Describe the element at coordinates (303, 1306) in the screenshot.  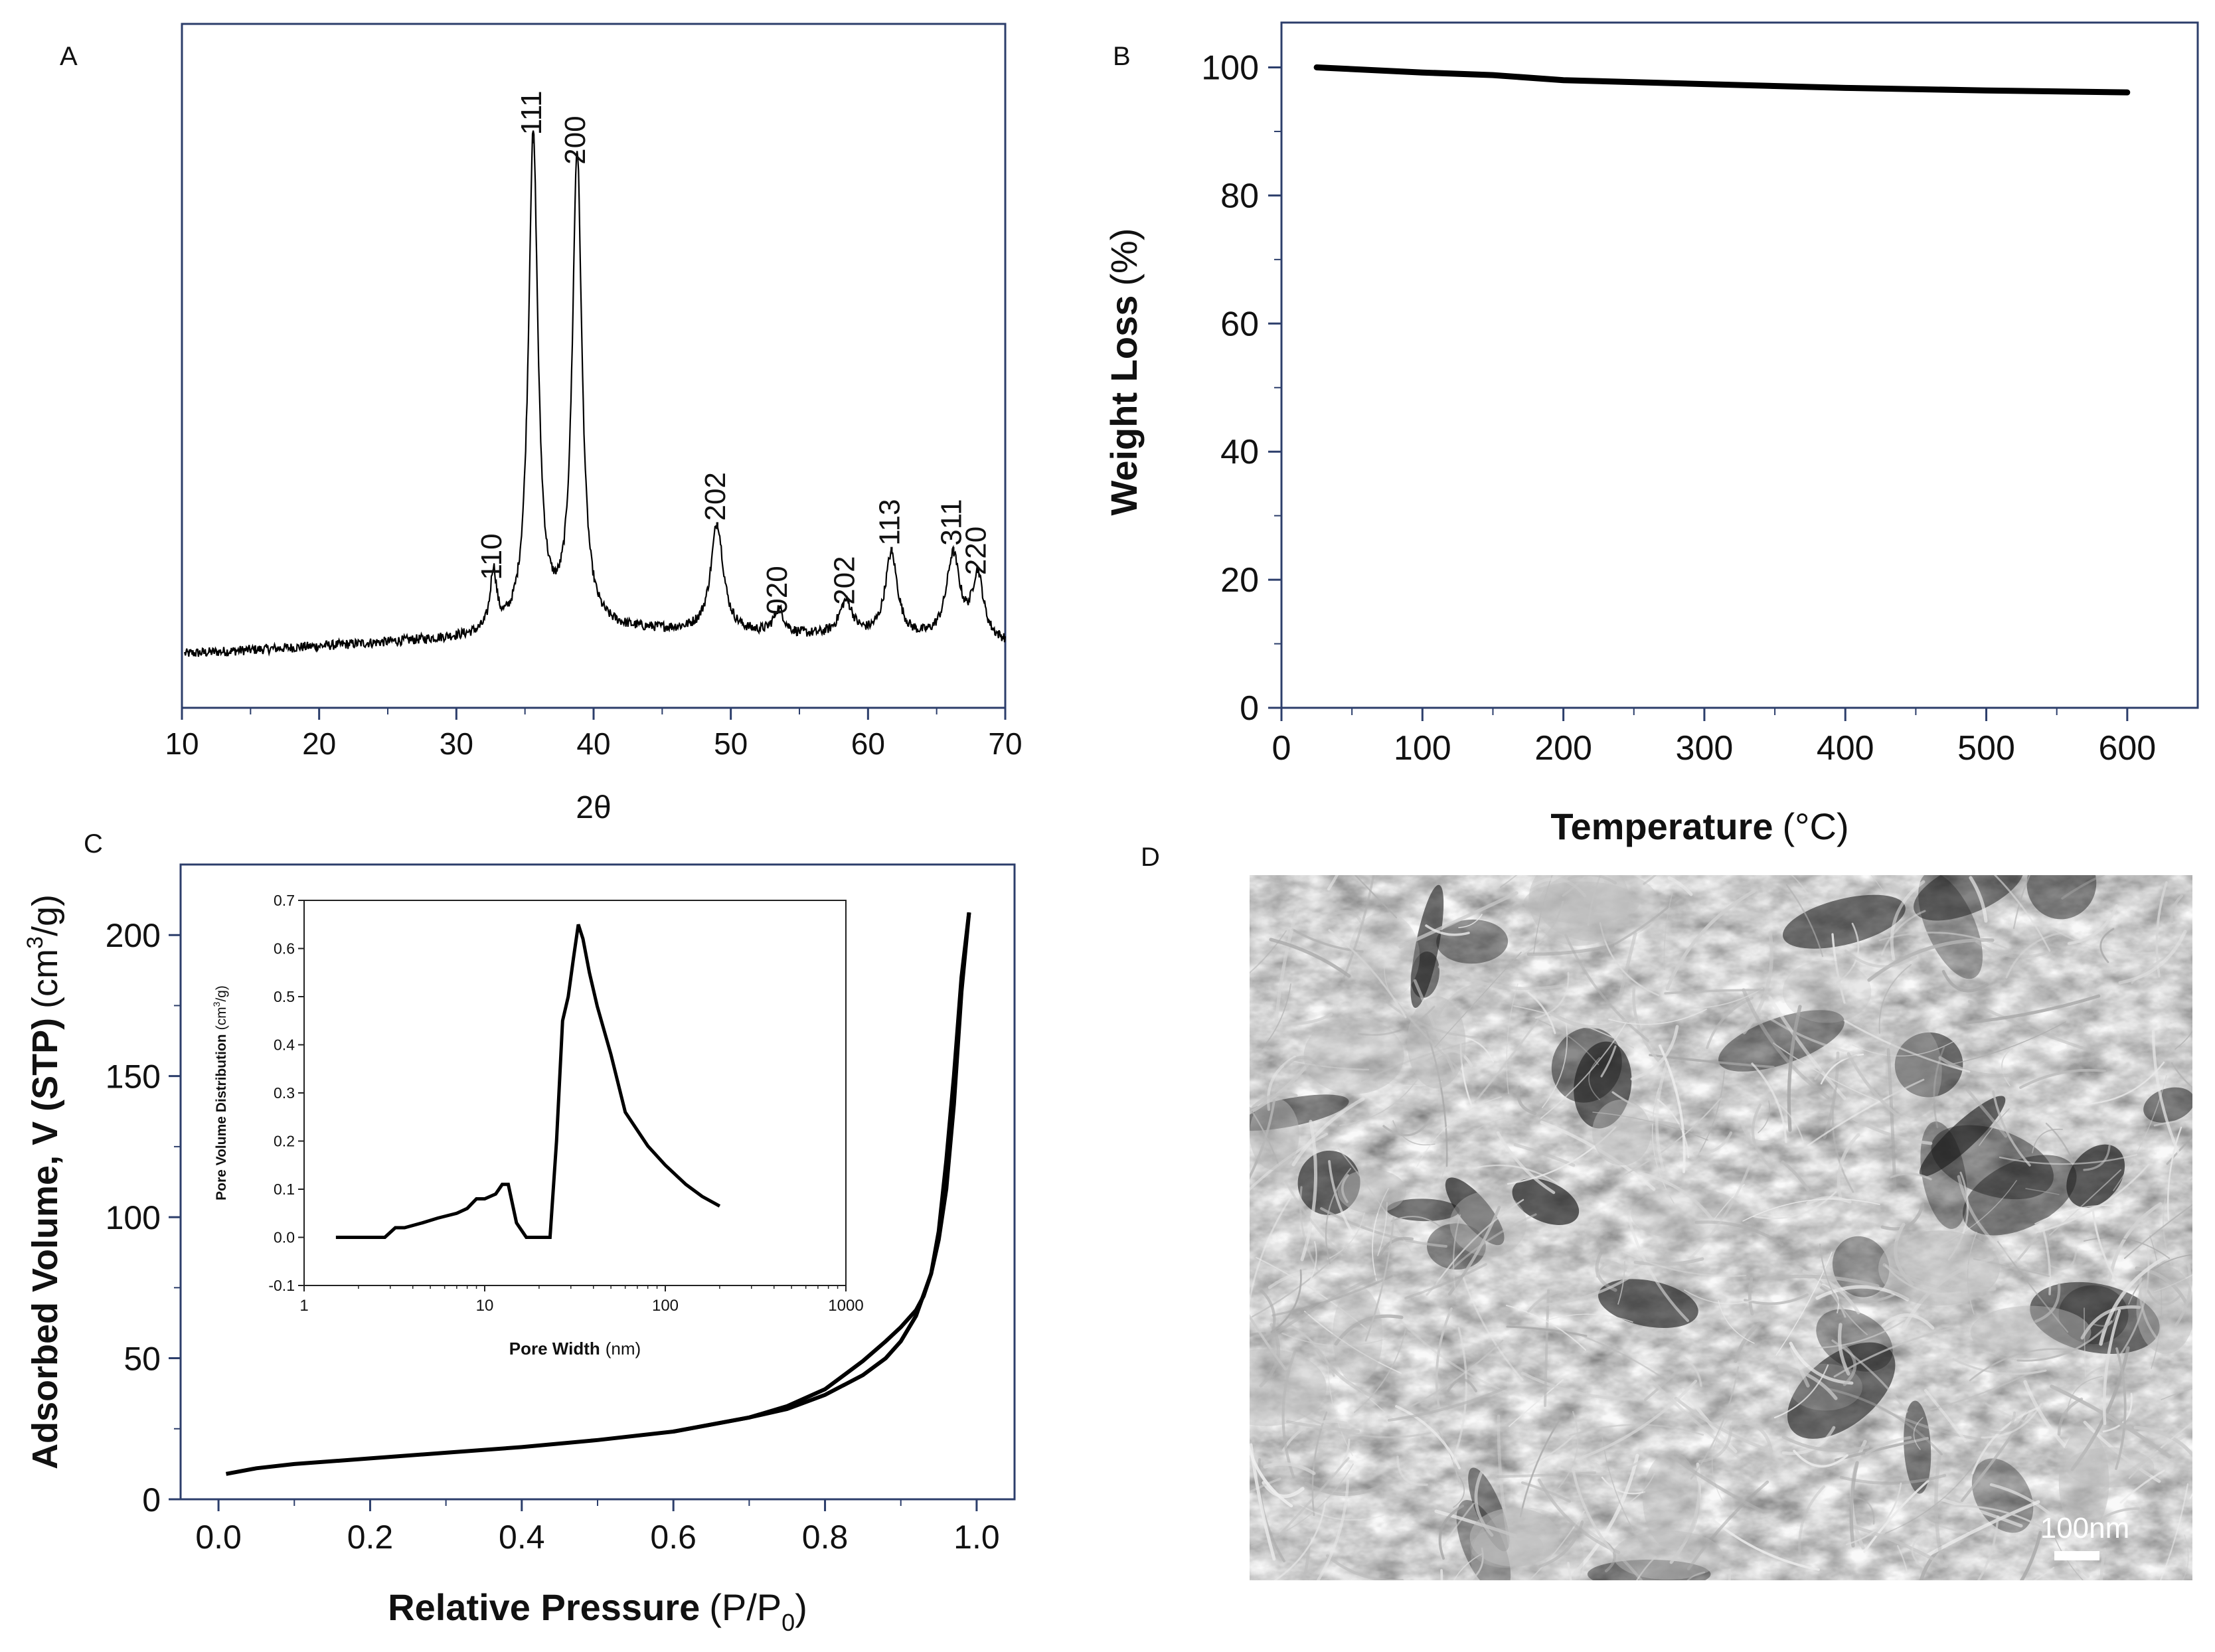
I see `panel-c-inset-x-tick-label: 1` at that location.